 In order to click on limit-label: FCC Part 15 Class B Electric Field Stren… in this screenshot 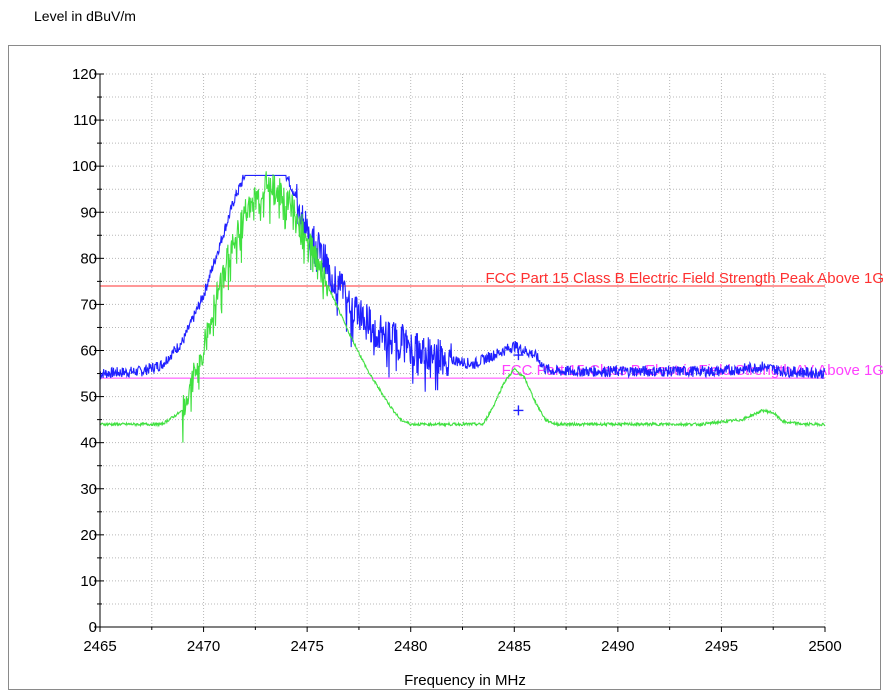, I will do `click(684, 278)`.